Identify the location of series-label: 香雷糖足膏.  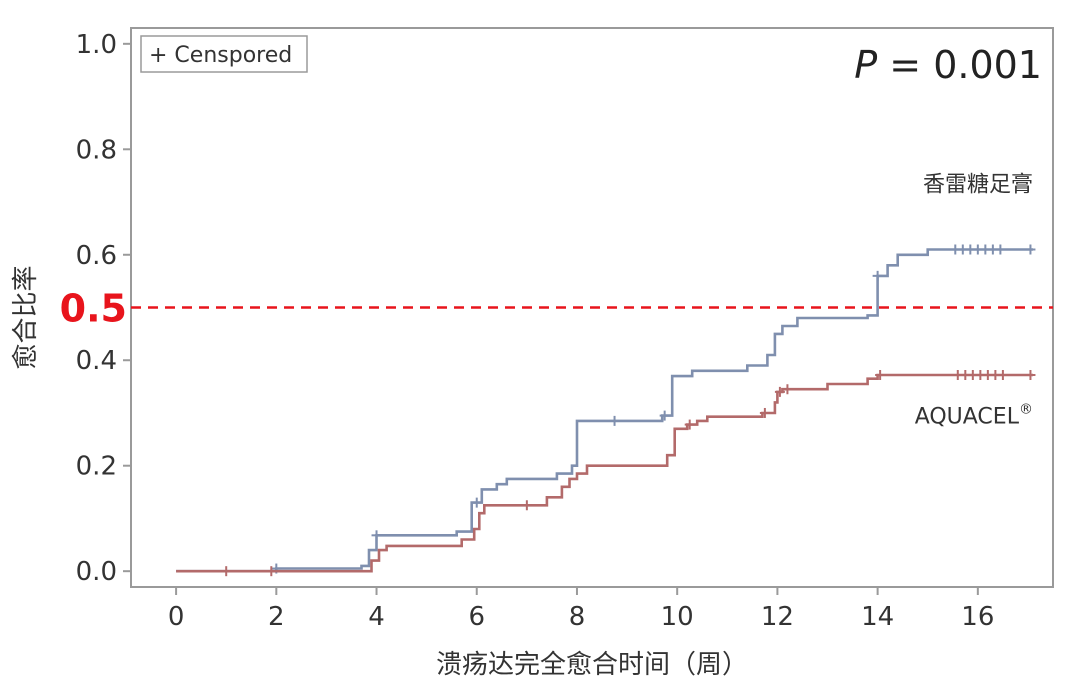
(978, 184).